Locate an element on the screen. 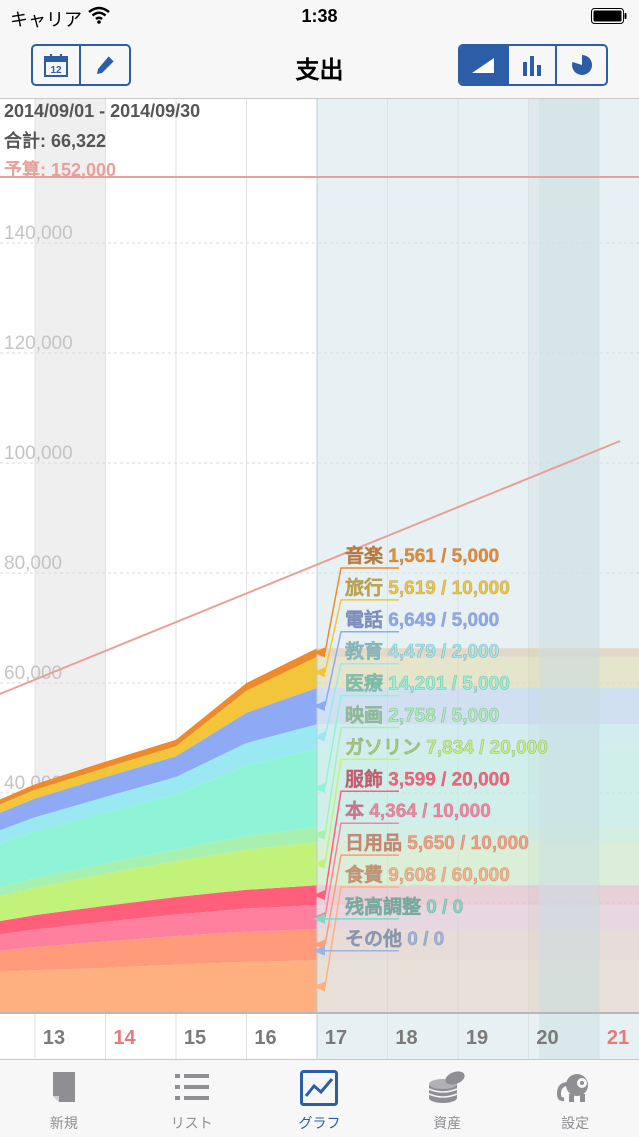  elephant-settings-icon is located at coordinates (573, 1088).